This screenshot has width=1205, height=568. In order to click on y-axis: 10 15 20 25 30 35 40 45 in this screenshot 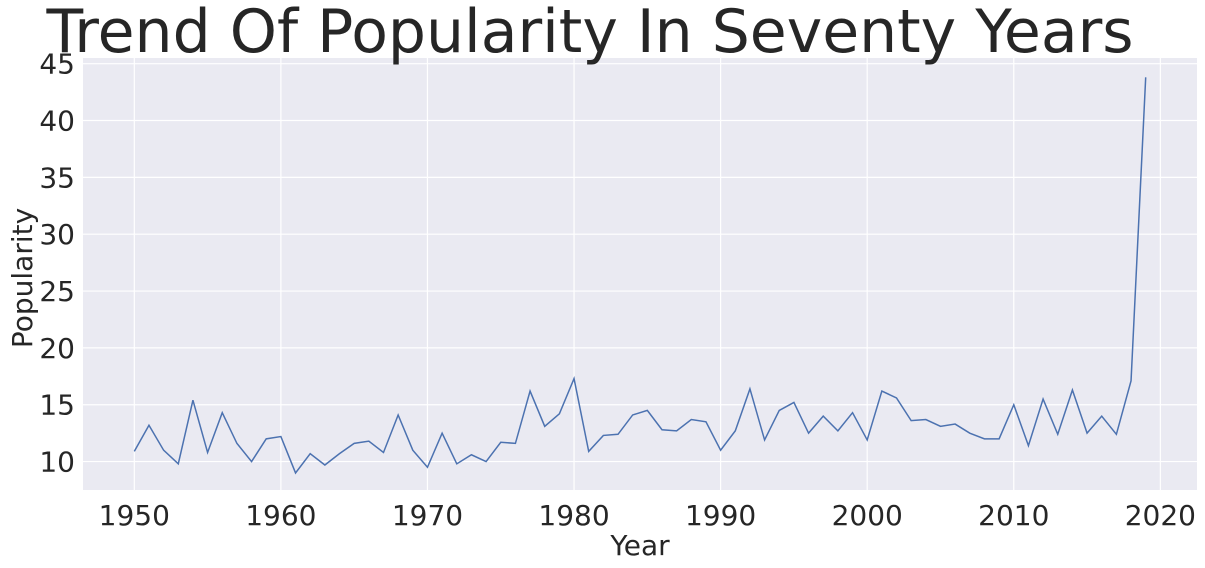, I will do `click(57, 263)`.